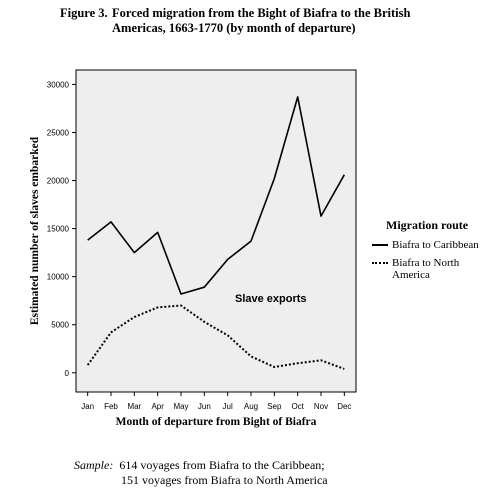 This screenshot has width=500, height=502. Describe the element at coordinates (344, 406) in the screenshot. I see `x-tick-label: Dec` at that location.